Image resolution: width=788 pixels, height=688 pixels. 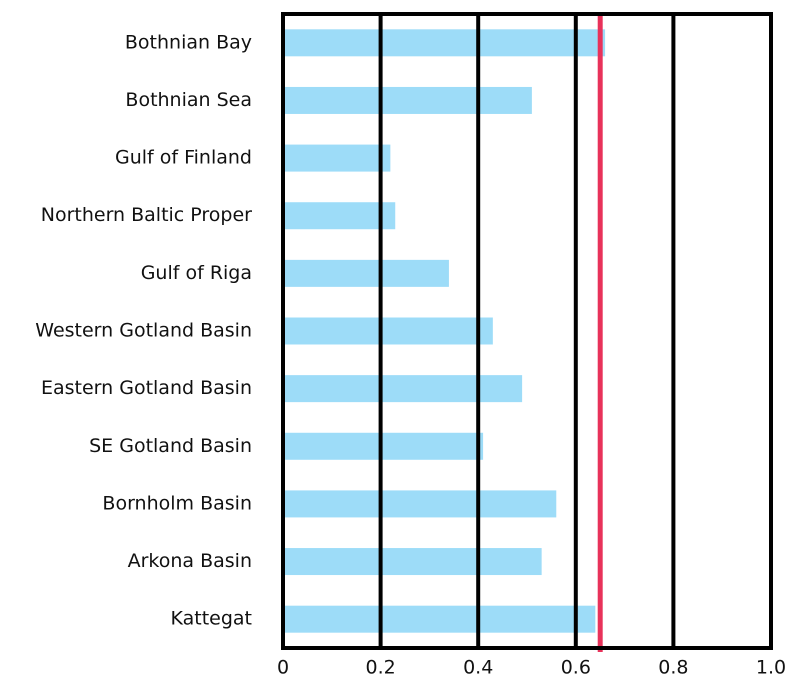 I want to click on y-tick-label: Arkona Basin, so click(x=190, y=561).